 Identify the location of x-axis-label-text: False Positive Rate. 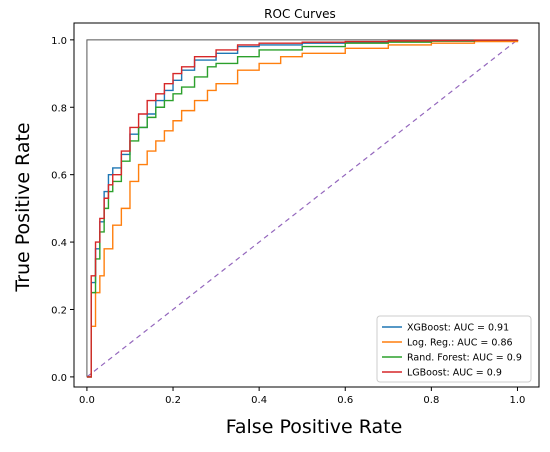
(314, 427).